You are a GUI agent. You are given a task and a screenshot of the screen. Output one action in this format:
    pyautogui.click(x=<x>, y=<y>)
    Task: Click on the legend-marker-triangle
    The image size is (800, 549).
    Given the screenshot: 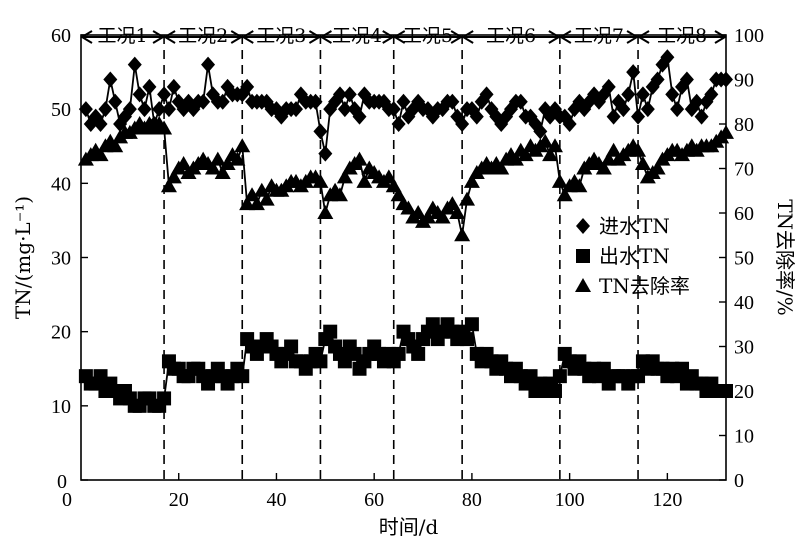 What is the action you would take?
    pyautogui.click(x=583, y=285)
    